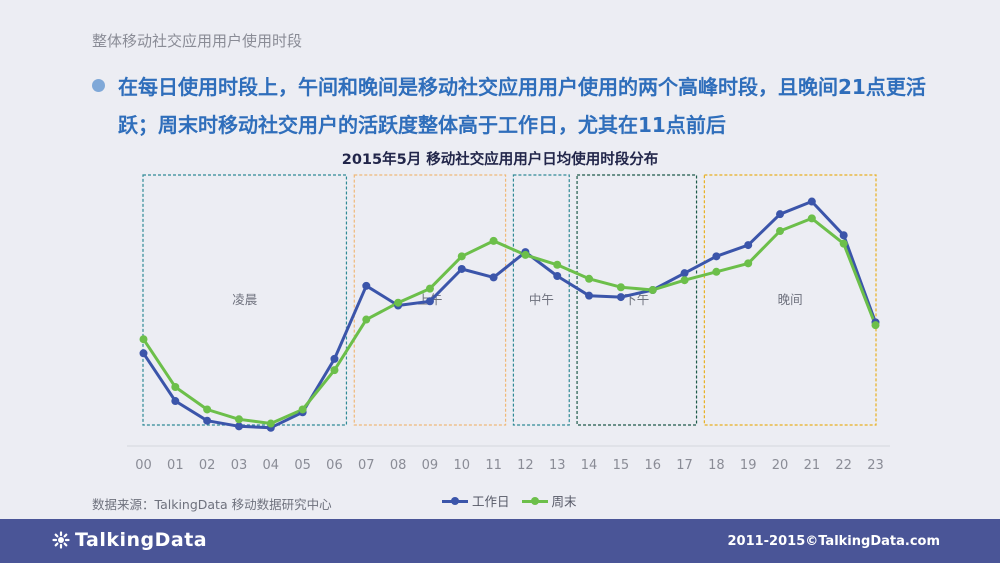  What do you see at coordinates (197, 41) in the screenshot?
I see `section-title: 整体移动社交应用用户使用时段` at bounding box center [197, 41].